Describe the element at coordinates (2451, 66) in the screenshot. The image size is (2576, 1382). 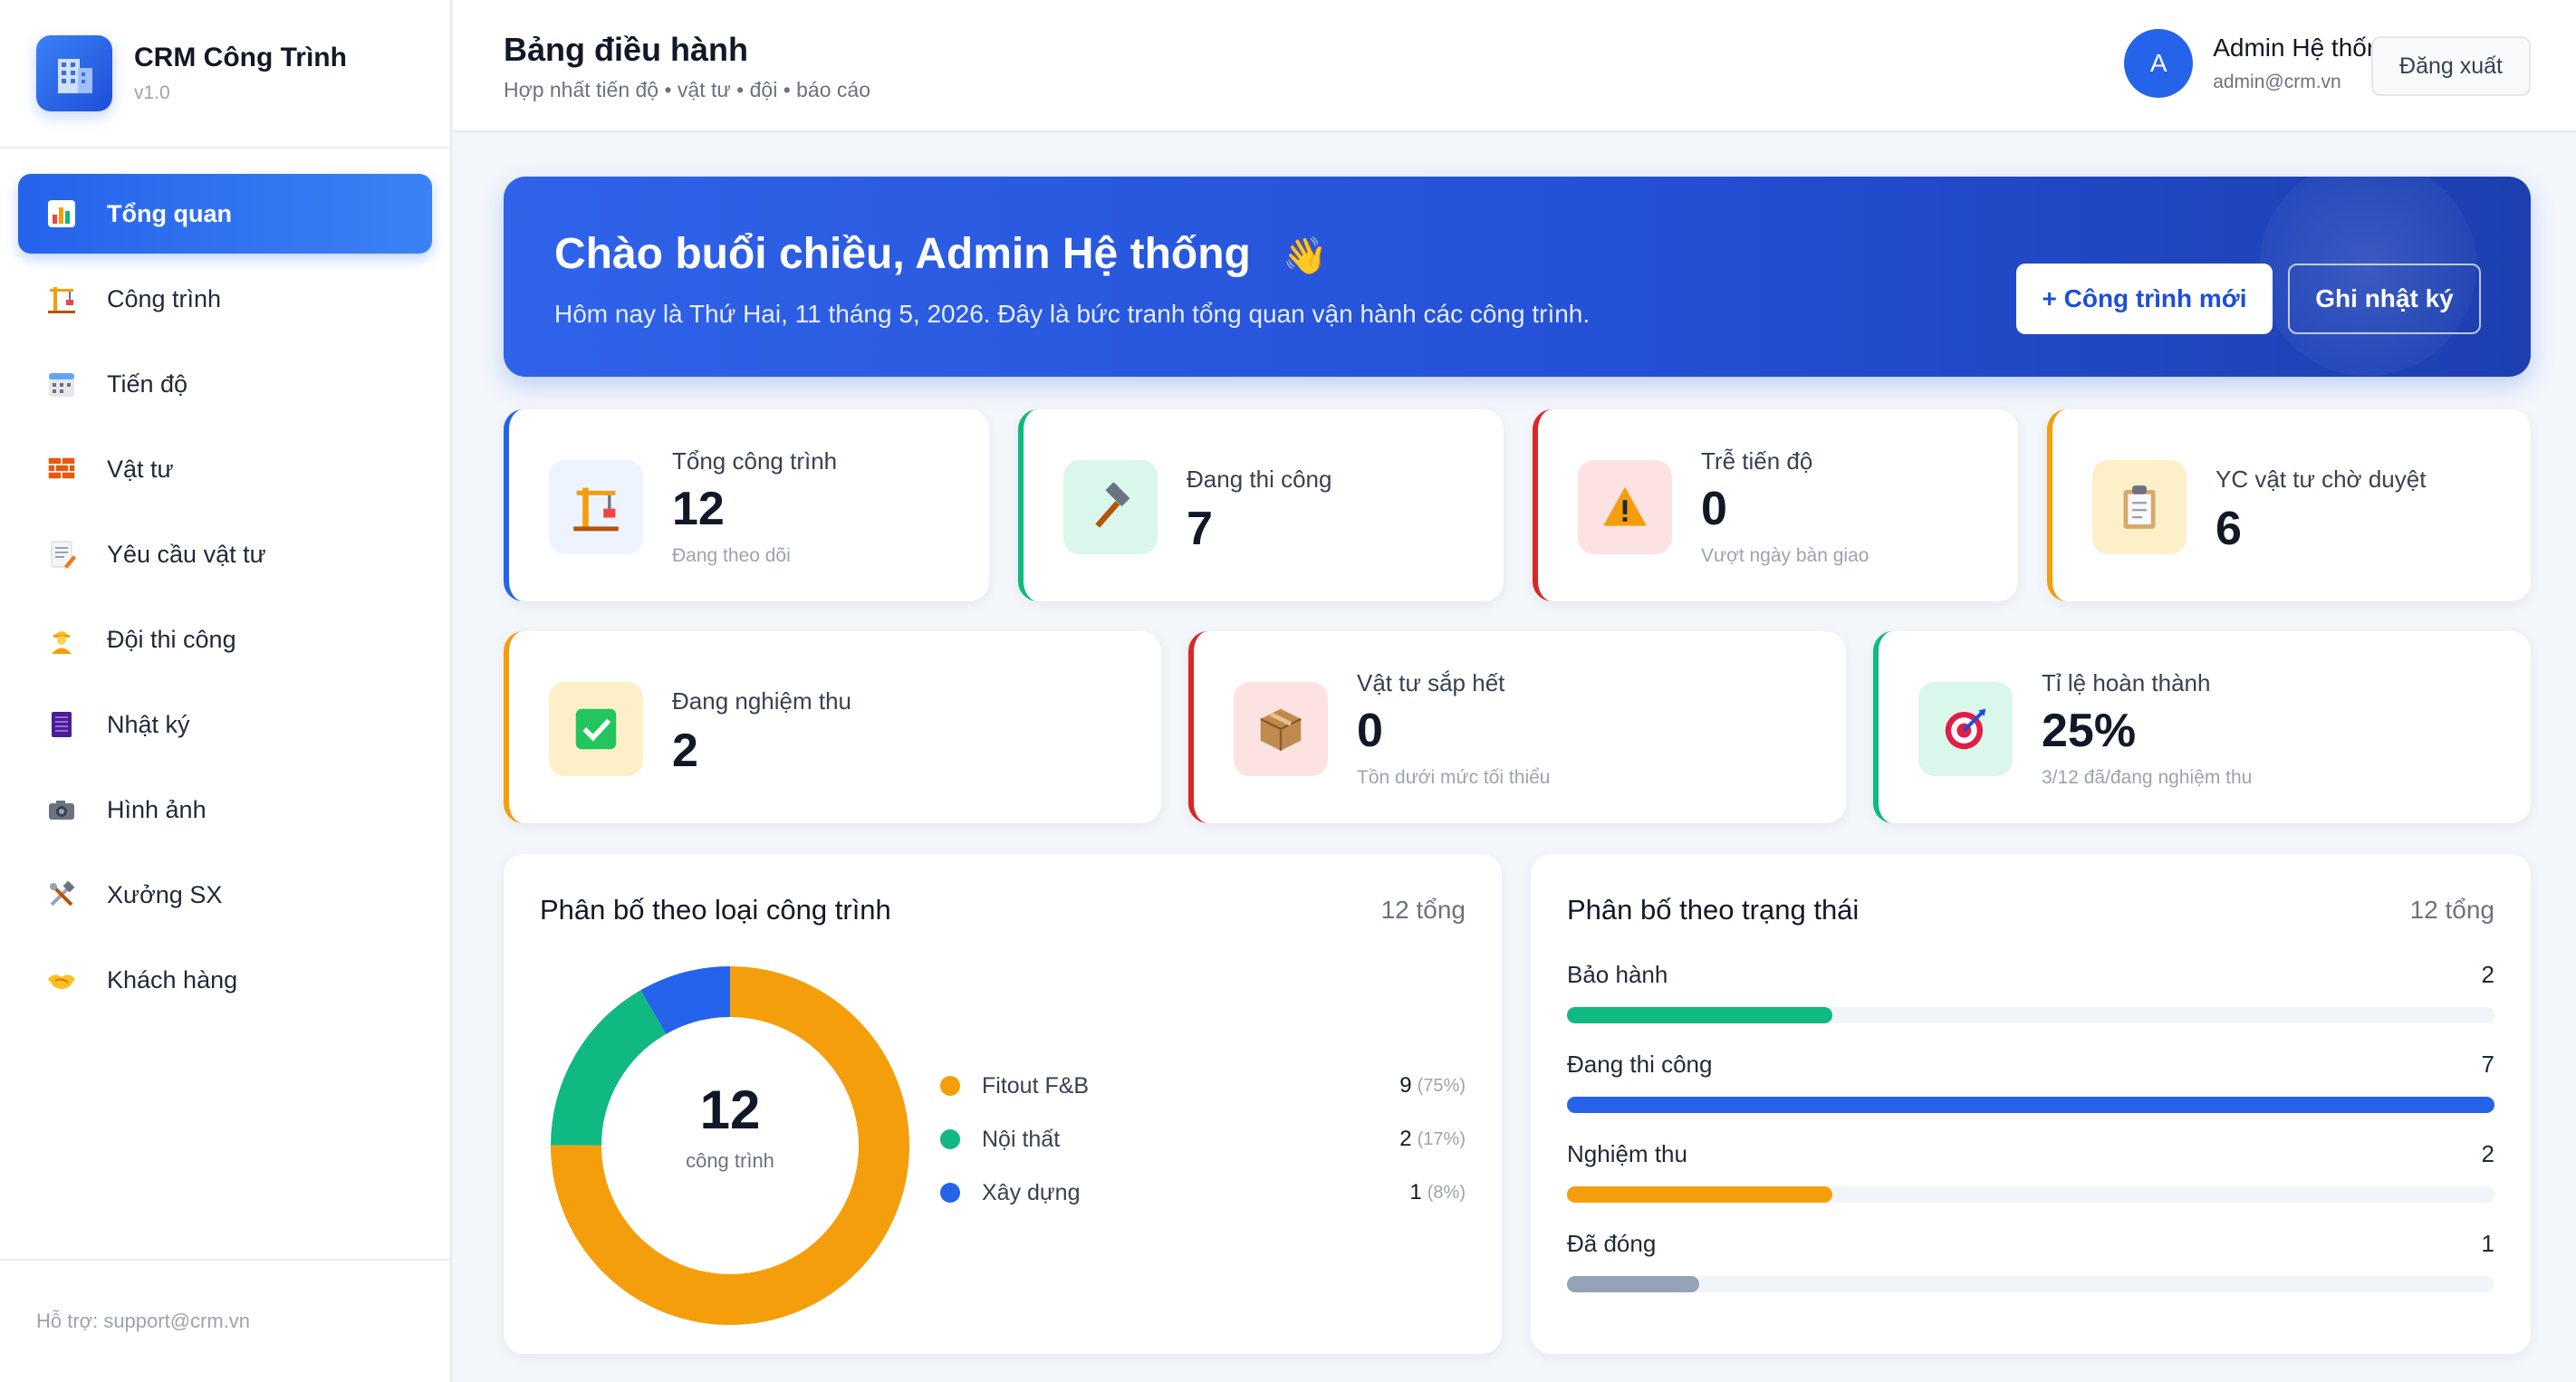
I see `logout-button: Đăng xuất` at that location.